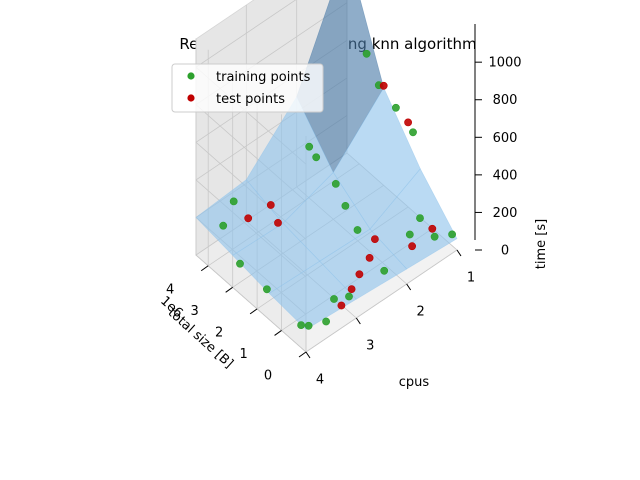 The width and height of the screenshot is (640, 480). I want to click on z-tick-label: 800, so click(505, 100).